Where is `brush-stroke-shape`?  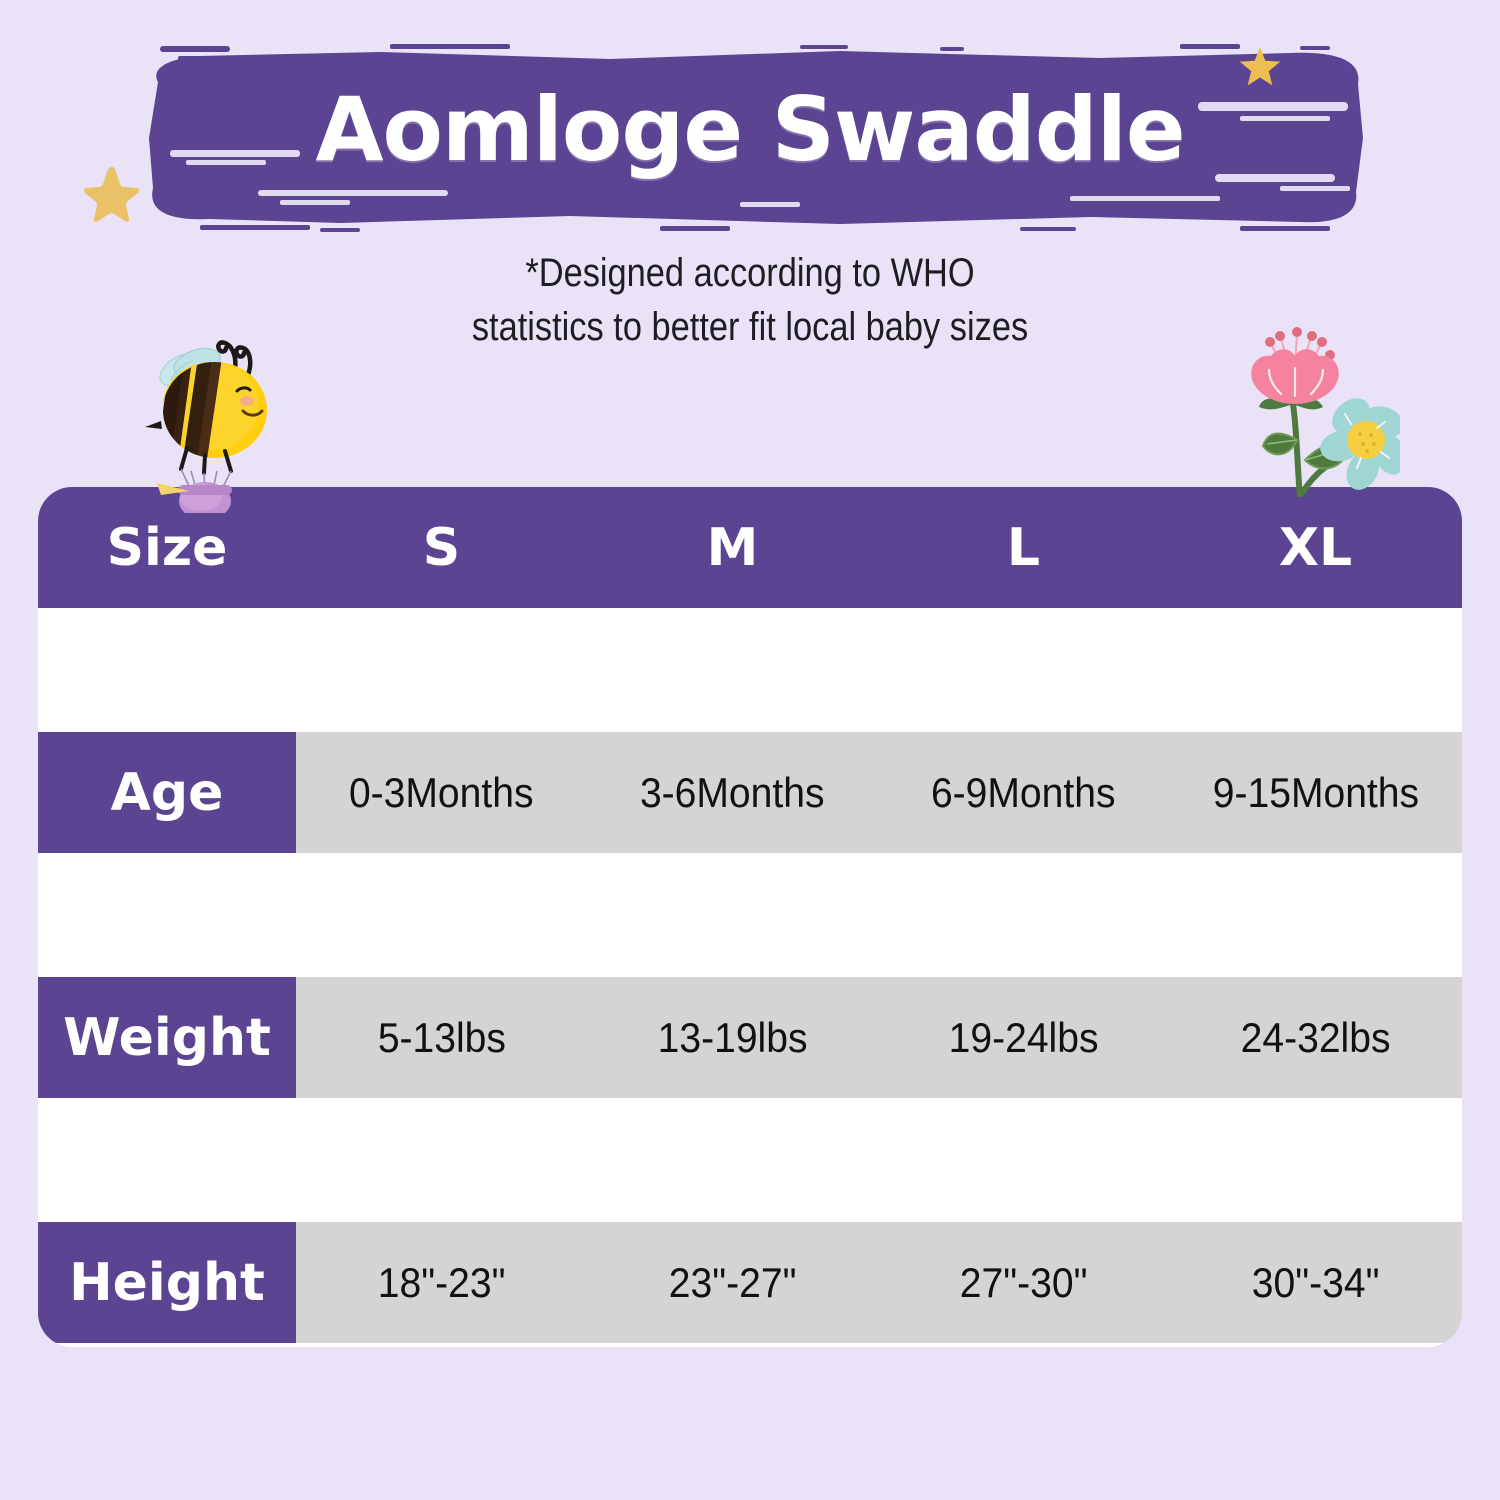 brush-stroke-shape is located at coordinates (756, 138).